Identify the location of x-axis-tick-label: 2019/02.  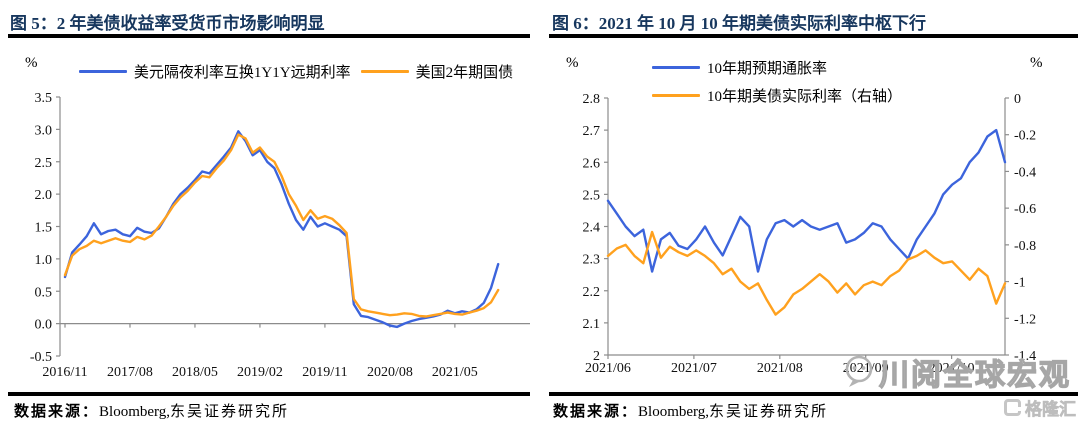
(260, 372).